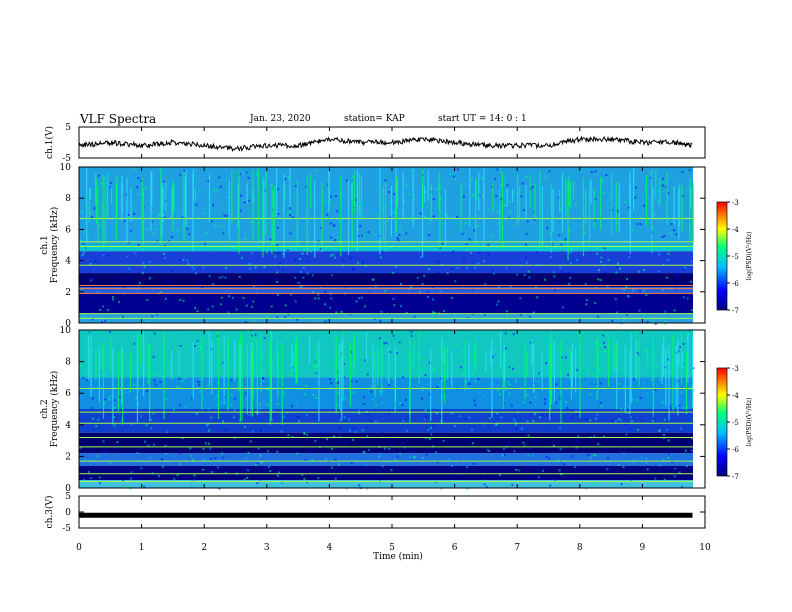 This screenshot has width=792, height=612. I want to click on colorbar-tick-label: -3, so click(735, 203).